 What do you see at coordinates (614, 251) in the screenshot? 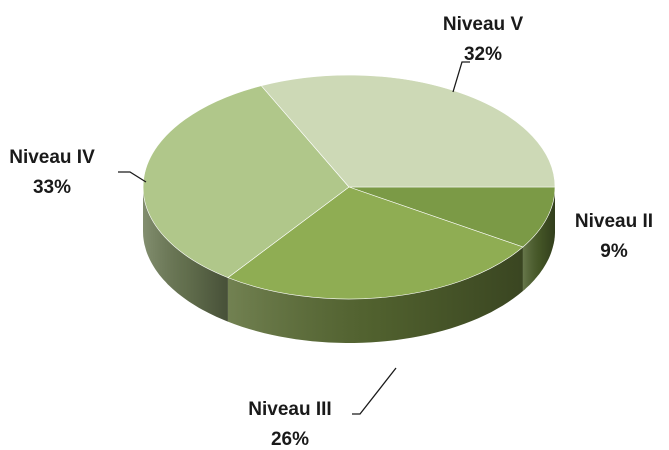
I see `data-label-value: 9%` at bounding box center [614, 251].